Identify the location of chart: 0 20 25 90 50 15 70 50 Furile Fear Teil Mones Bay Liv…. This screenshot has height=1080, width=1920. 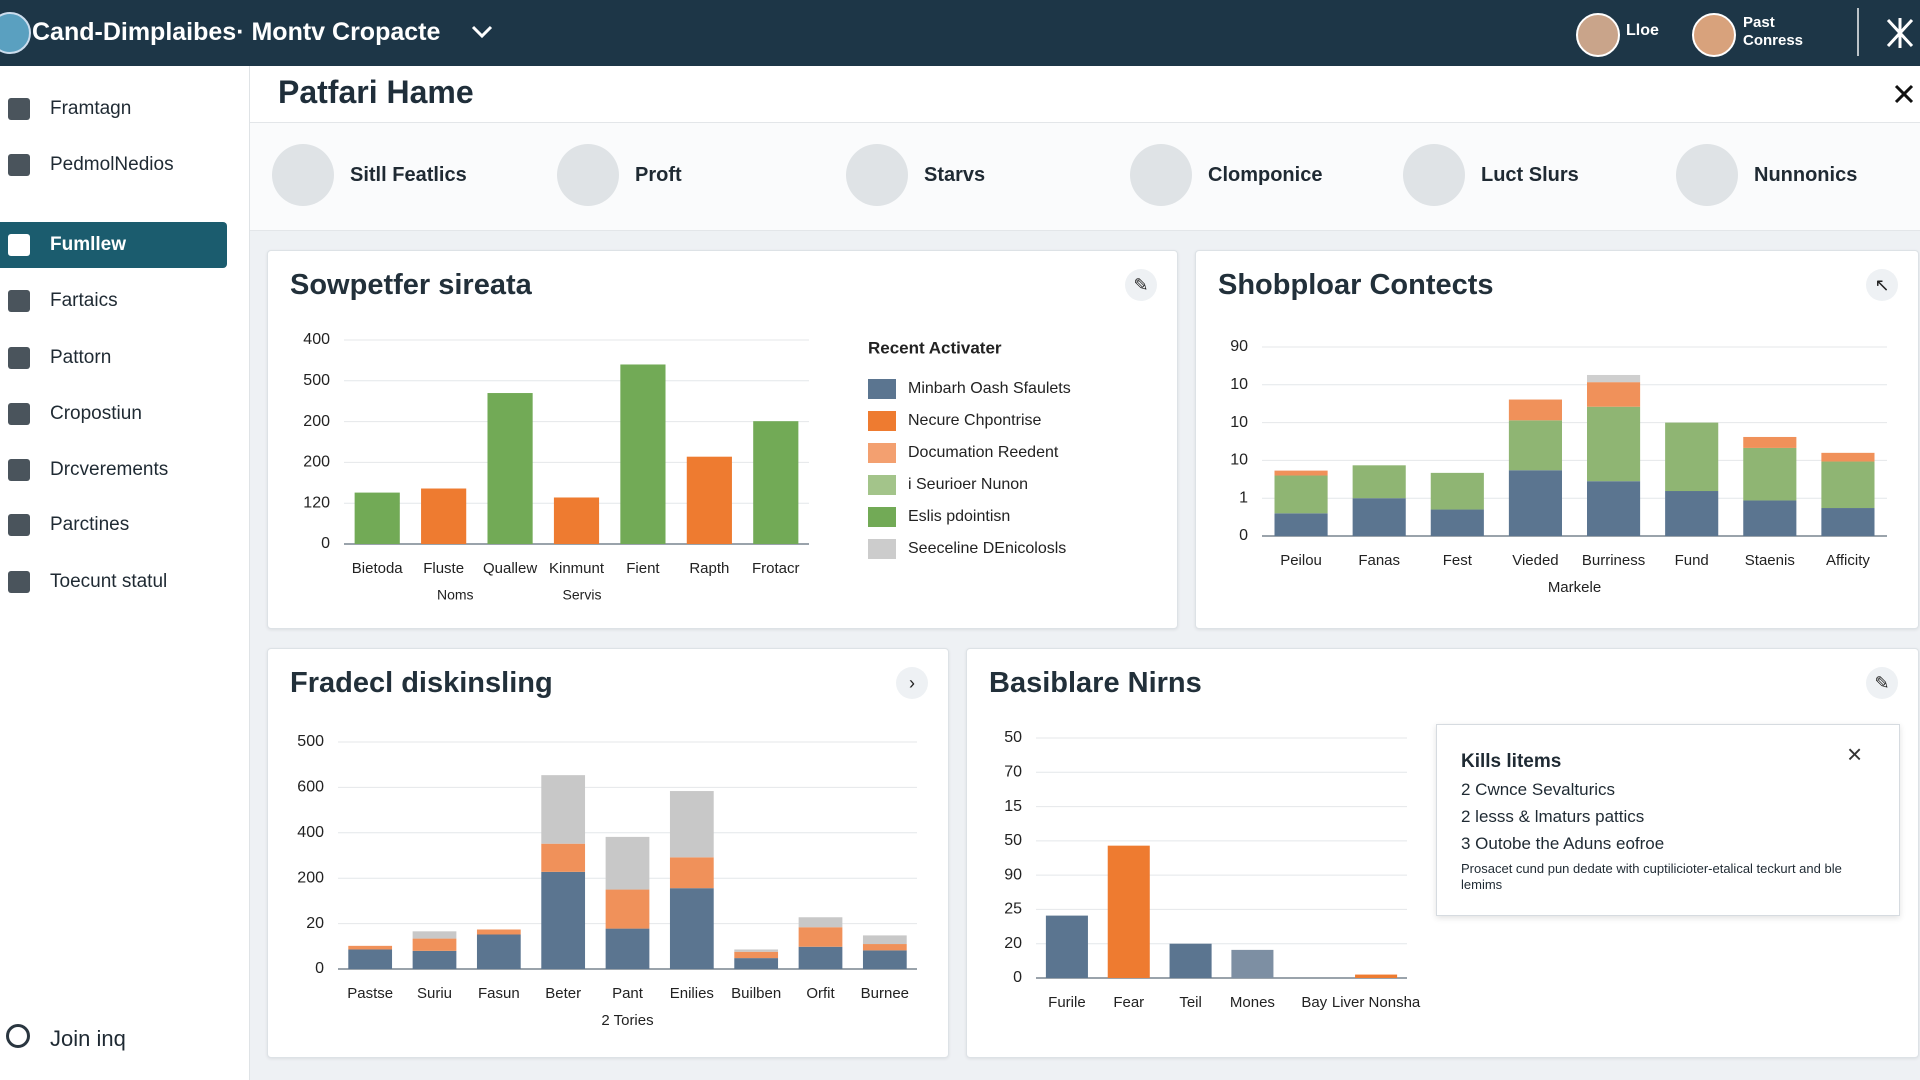
(1212, 870).